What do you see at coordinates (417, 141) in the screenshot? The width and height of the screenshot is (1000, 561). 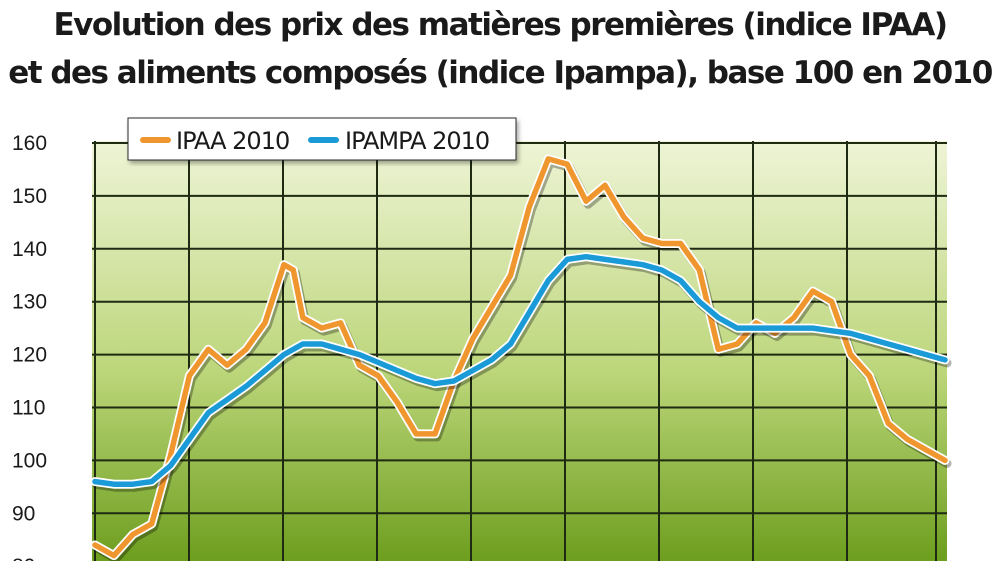 I see `legend-label-1: IPAMPA 2010` at bounding box center [417, 141].